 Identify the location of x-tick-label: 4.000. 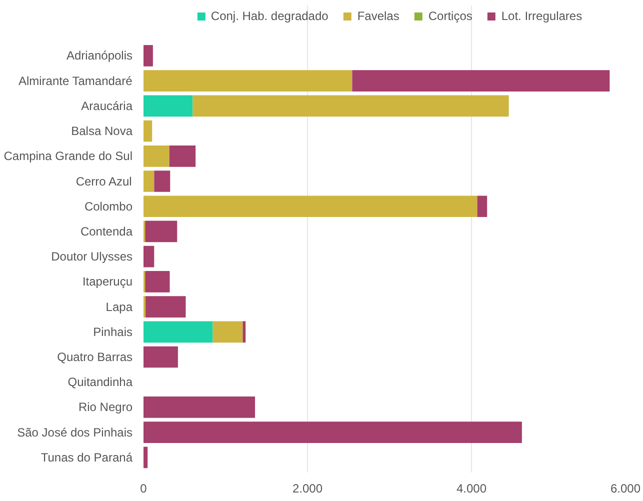
(471, 489).